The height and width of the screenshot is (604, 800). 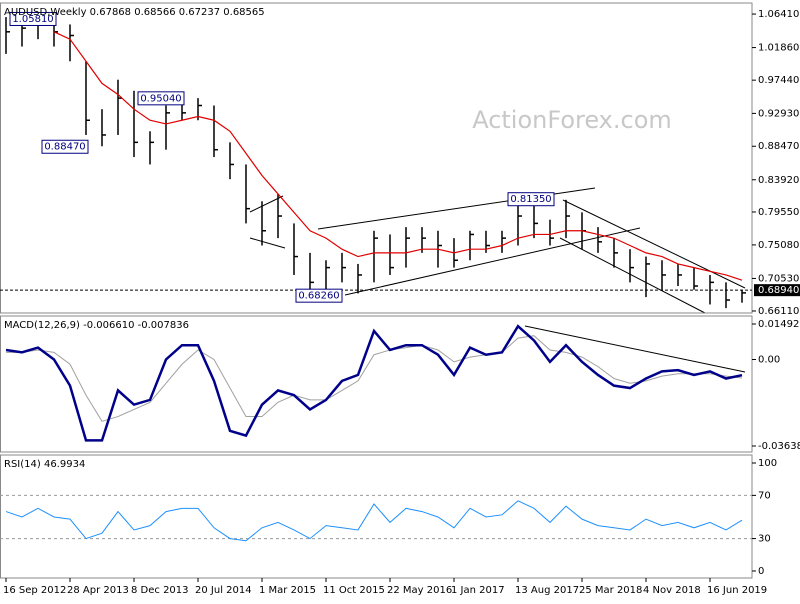 What do you see at coordinates (419, 590) in the screenshot?
I see `x-tick-label: 22 May 2016` at bounding box center [419, 590].